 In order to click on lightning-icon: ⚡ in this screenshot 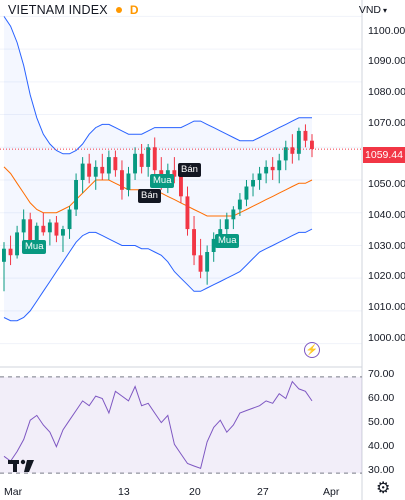, I will do `click(312, 350)`.